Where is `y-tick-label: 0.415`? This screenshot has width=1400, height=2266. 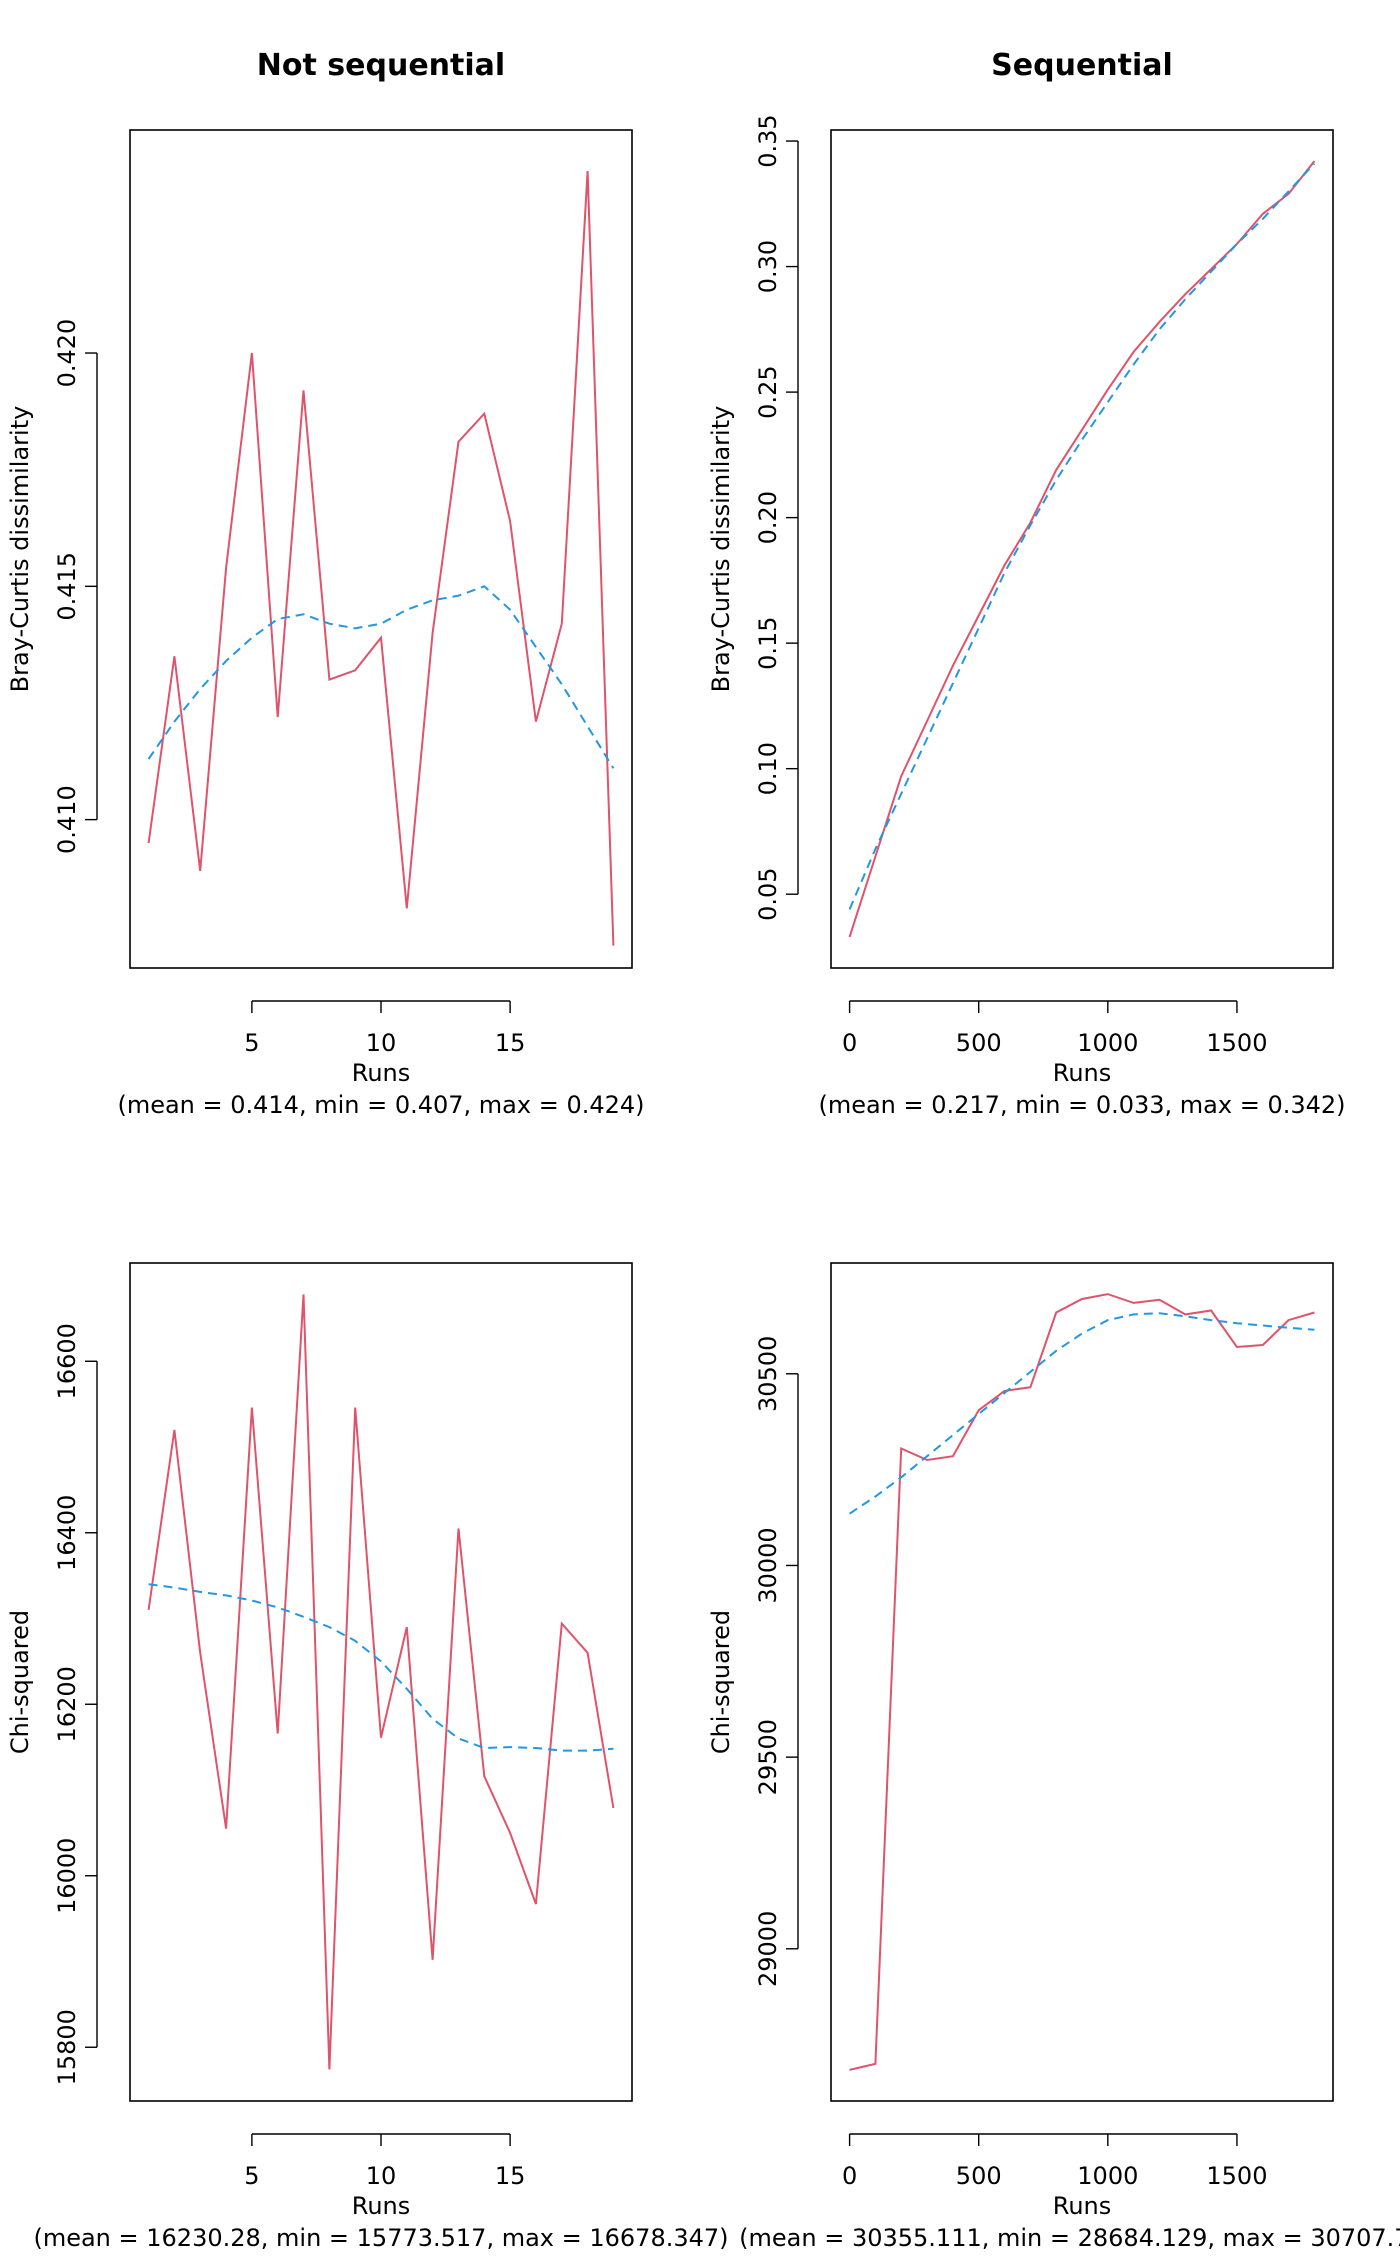 y-tick-label: 0.415 is located at coordinates (67, 586).